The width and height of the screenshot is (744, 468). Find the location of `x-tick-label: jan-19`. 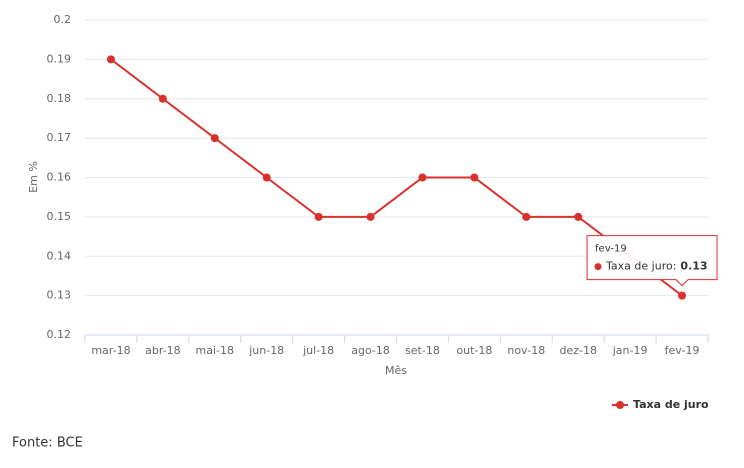

x-tick-label: jan-19 is located at coordinates (630, 350).